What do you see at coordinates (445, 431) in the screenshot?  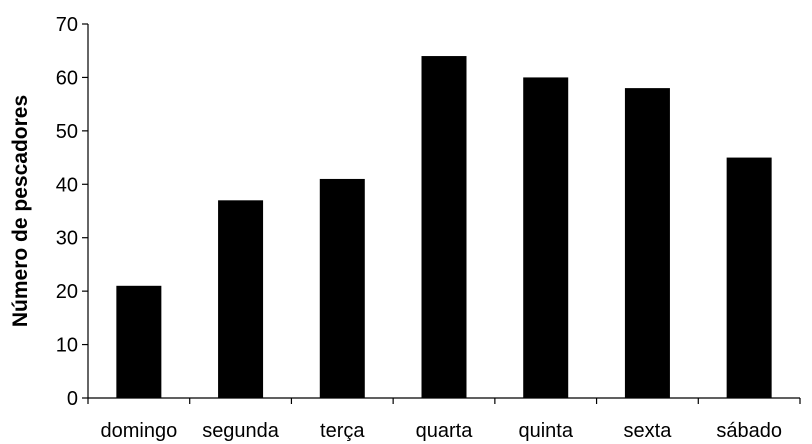 I see `x-tick-label: quarta` at bounding box center [445, 431].